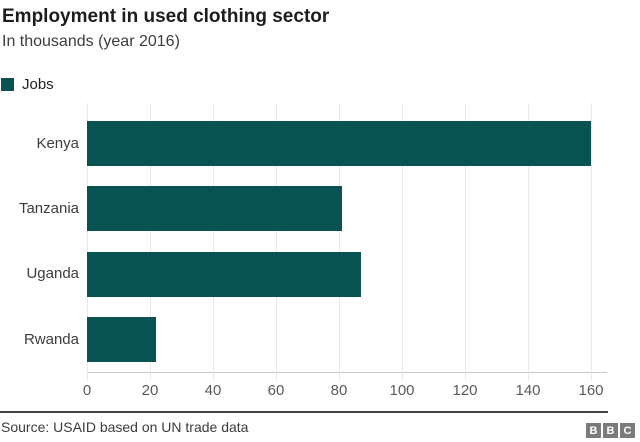  Describe the element at coordinates (87, 390) in the screenshot. I see `x-tick-label-0: 0` at that location.